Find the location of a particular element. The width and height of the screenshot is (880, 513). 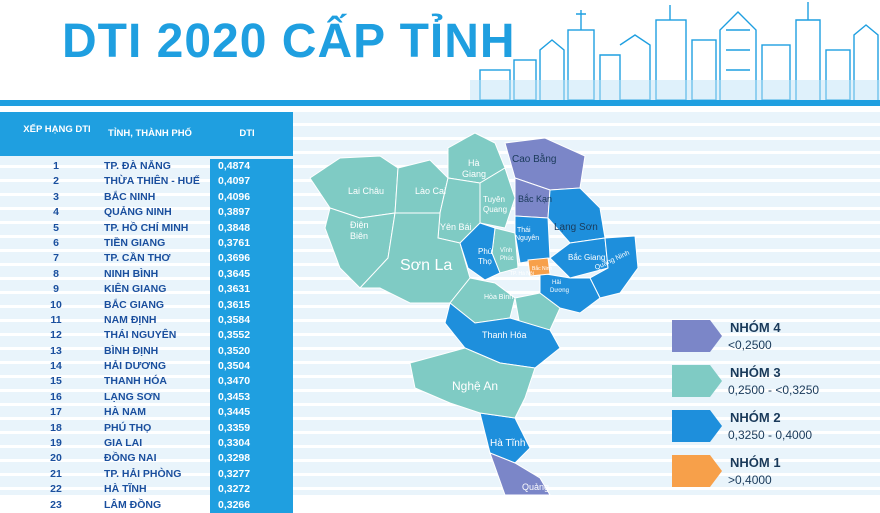

row-rank: 21 is located at coordinates (56, 473).